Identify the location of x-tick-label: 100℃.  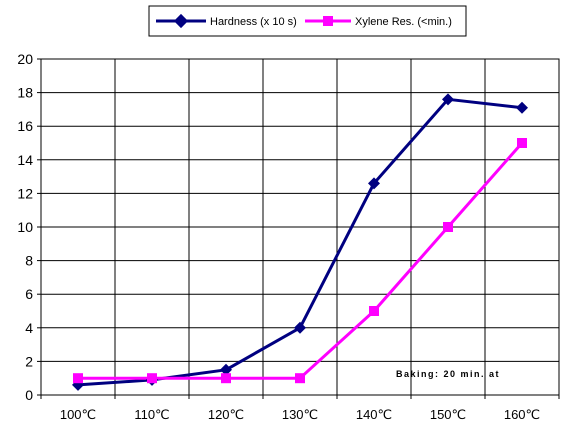
(78, 414).